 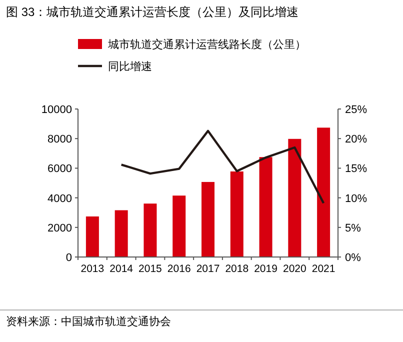 What do you see at coordinates (69, 258) in the screenshot?
I see `y-tick-label: 0` at bounding box center [69, 258].